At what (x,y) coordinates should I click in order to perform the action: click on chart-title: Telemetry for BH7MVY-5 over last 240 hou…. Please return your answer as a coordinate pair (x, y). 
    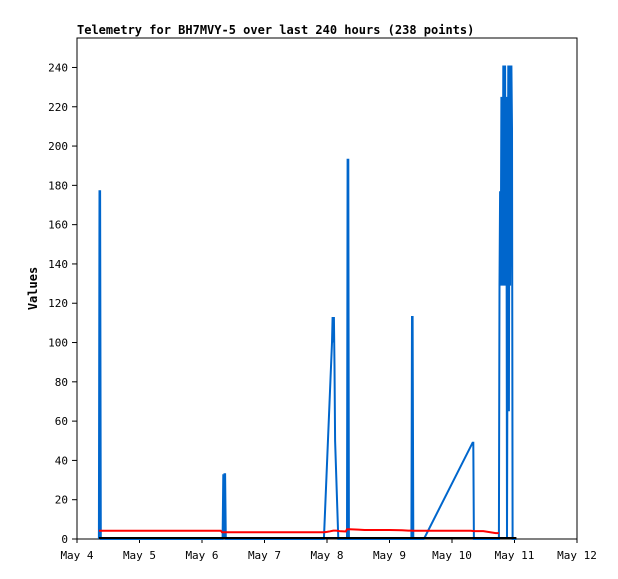
    Looking at the image, I should click on (275, 30).